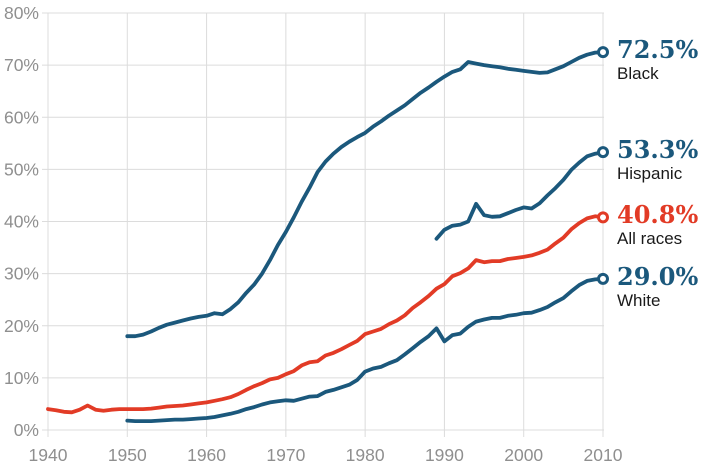  Describe the element at coordinates (444, 455) in the screenshot. I see `x-axis-tick-label-1990: 1990` at that location.